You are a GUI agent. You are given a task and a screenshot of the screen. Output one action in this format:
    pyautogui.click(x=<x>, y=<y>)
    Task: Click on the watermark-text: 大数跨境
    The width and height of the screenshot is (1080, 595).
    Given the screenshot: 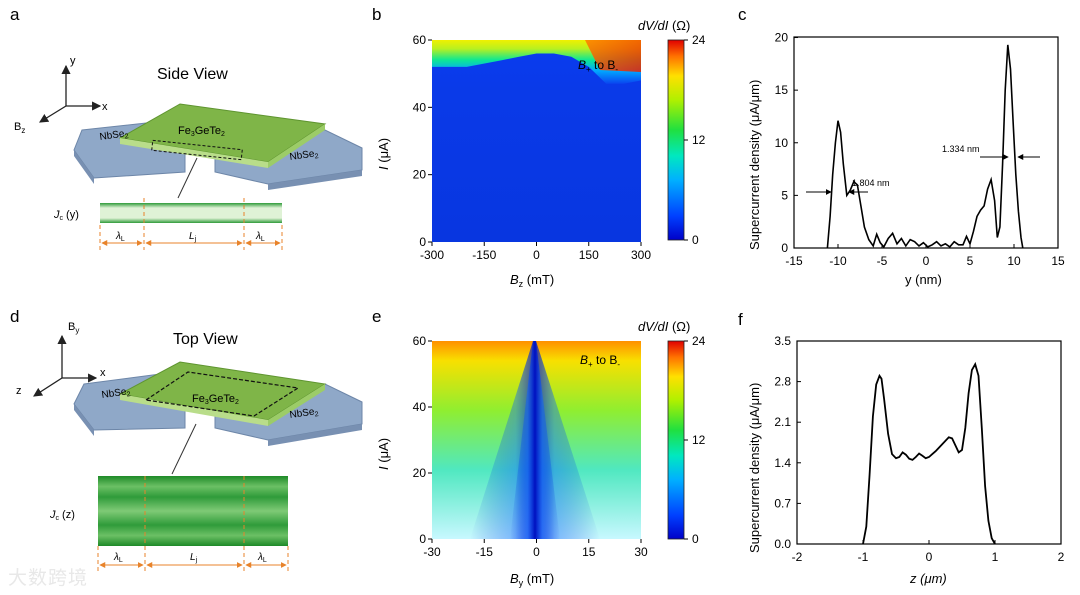 What is the action you would take?
    pyautogui.click(x=48, y=578)
    